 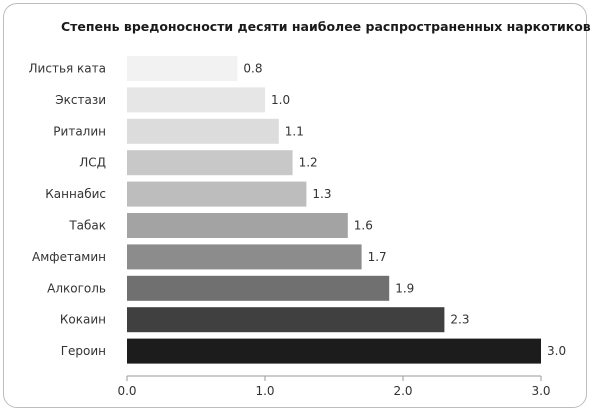 I want to click on value-label: 1.0, so click(x=280, y=100).